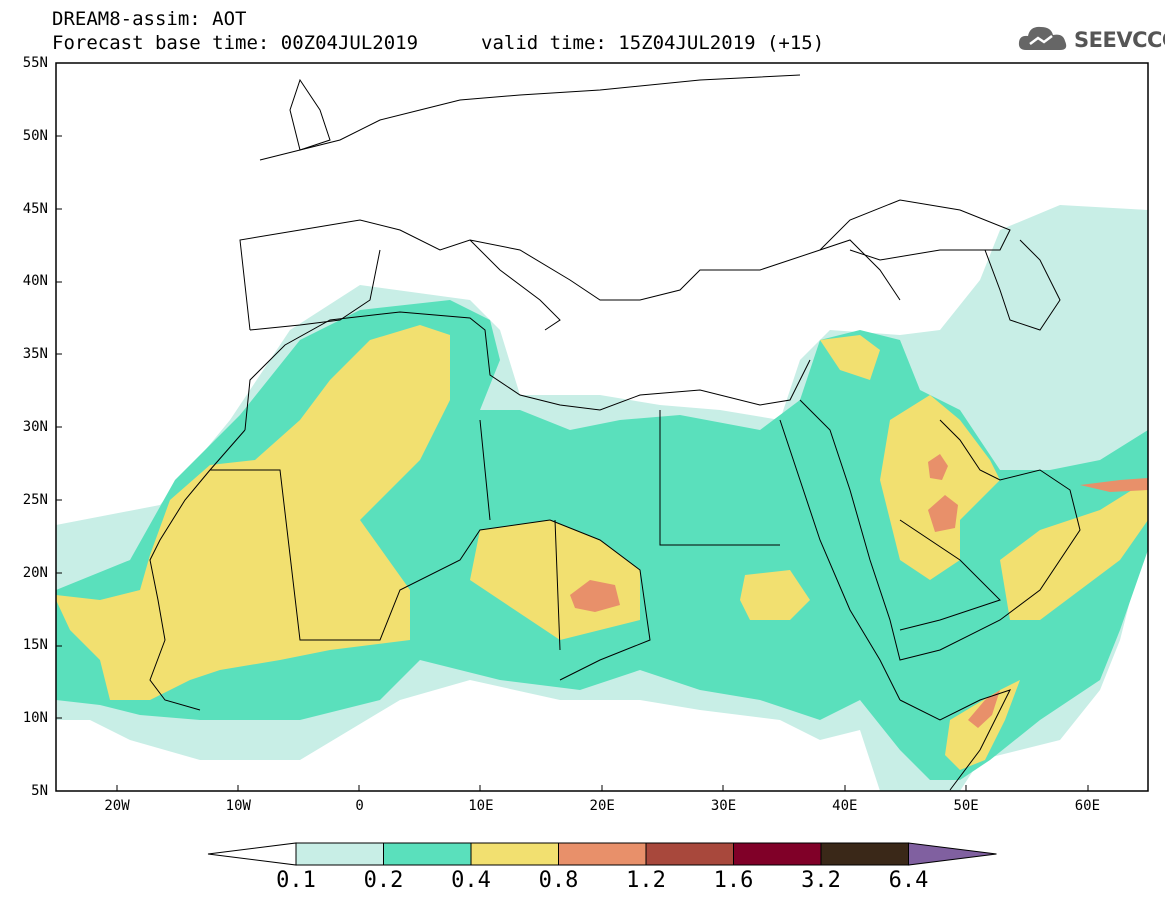  Describe the element at coordinates (1042, 38) in the screenshot. I see `cloud-icon` at that location.